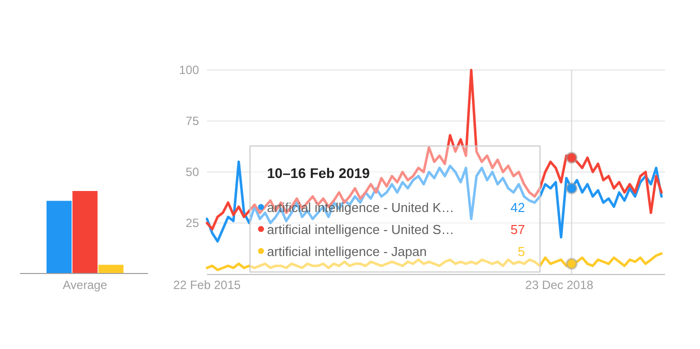 Image resolution: width=700 pixels, height=349 pixels. I want to click on x-tick-label: Average, so click(85, 285).